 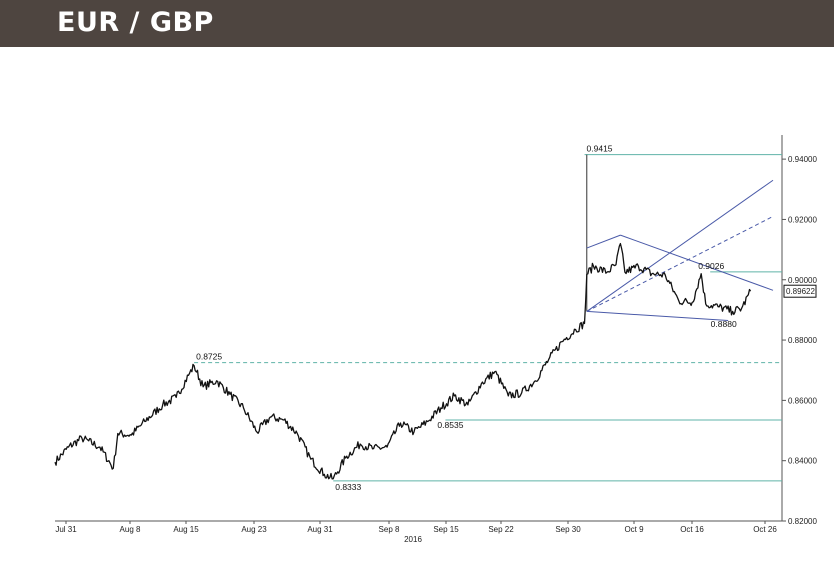 I want to click on annotation-label: 0.8880, so click(x=724, y=324).